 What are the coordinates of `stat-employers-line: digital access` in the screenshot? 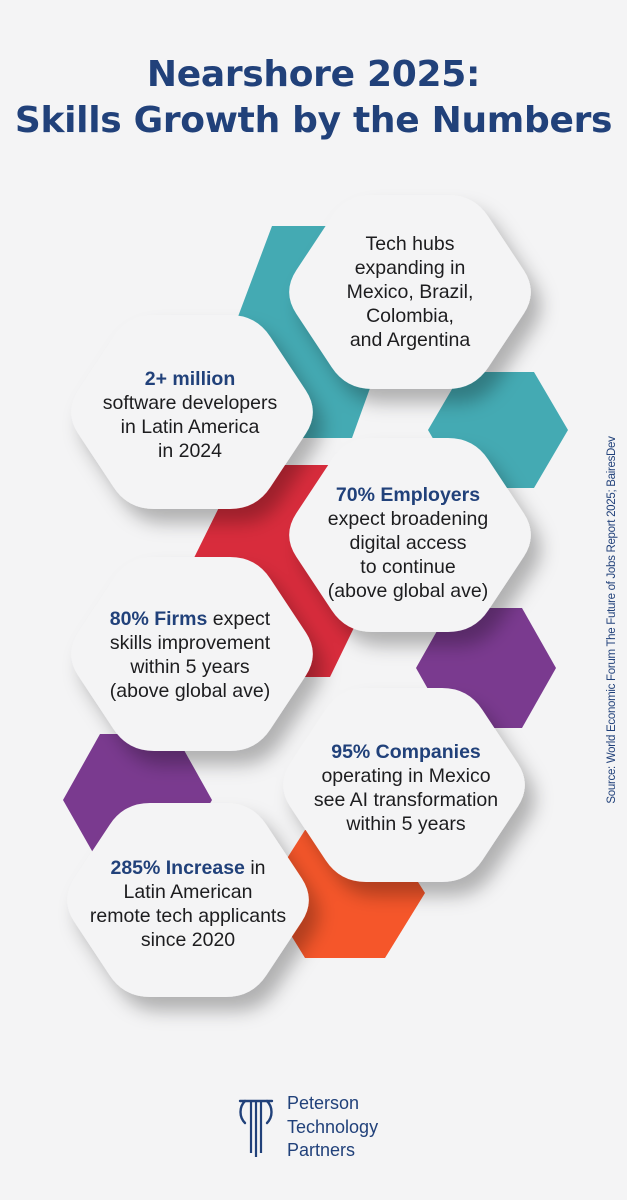 It's located at (408, 543).